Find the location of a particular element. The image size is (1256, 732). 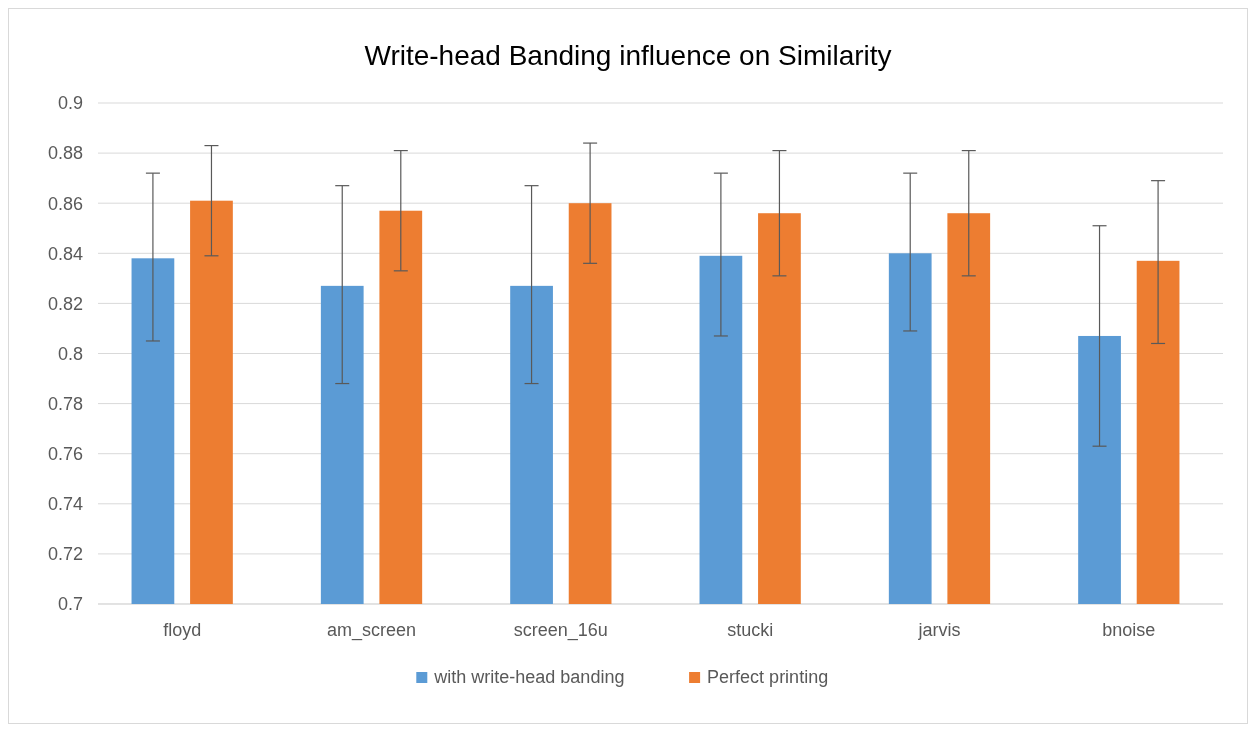

y-tick-label: 0.76 is located at coordinates (65, 454).